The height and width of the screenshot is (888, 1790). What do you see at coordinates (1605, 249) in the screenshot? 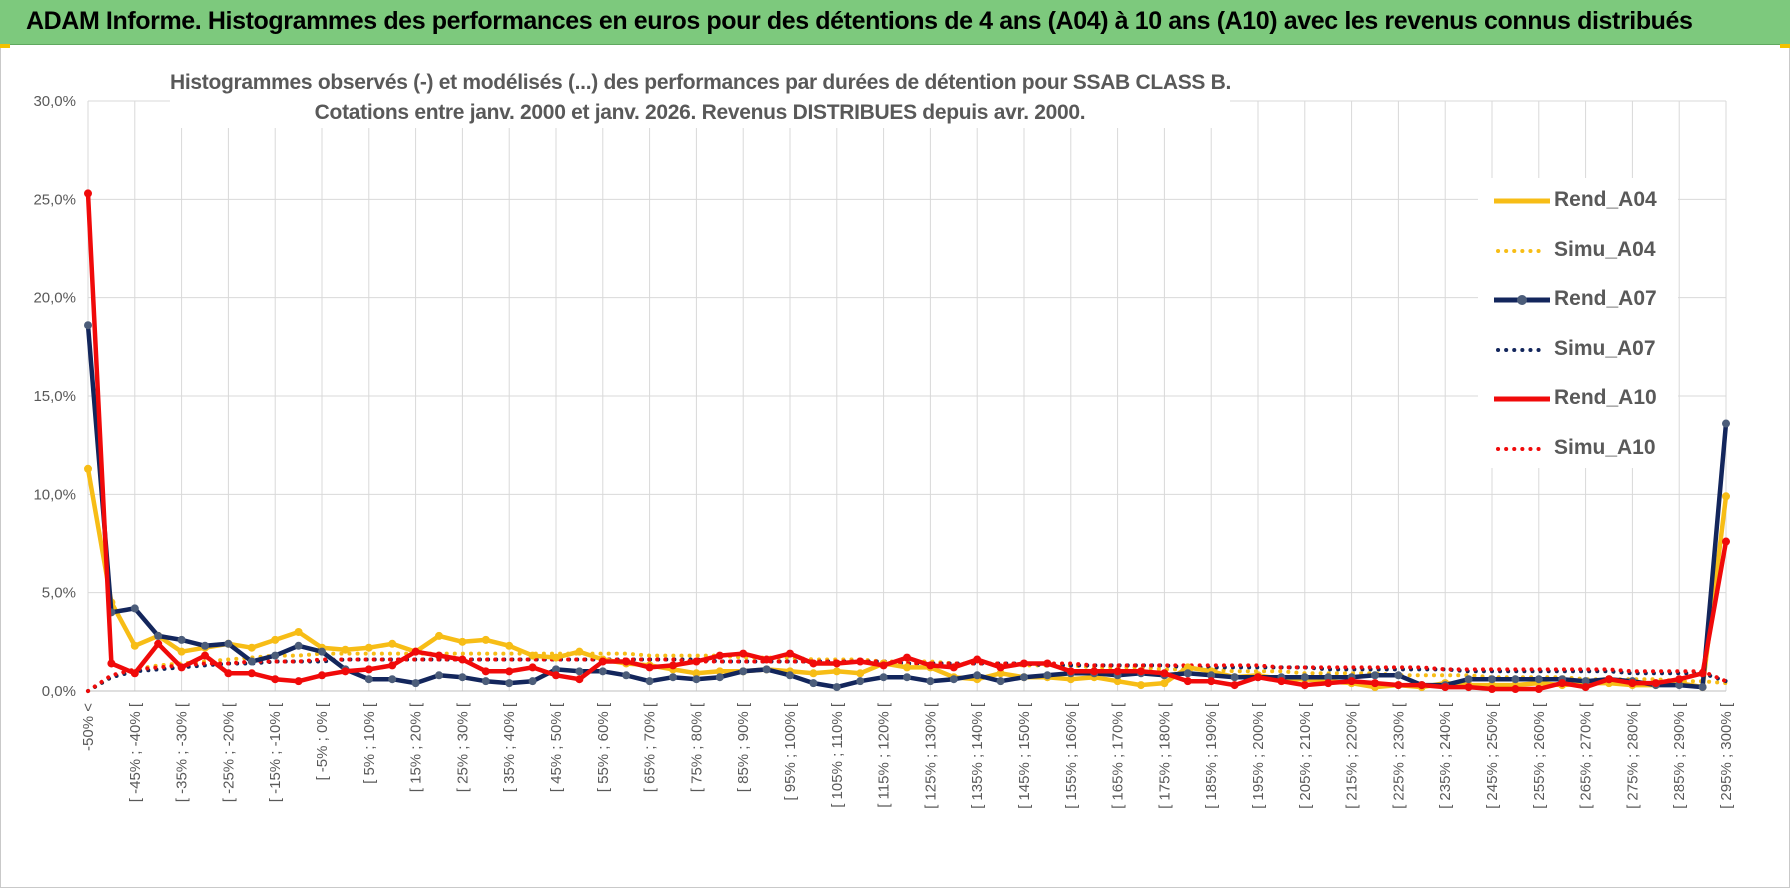
I see `legend-label: Simu_A04` at bounding box center [1605, 249].